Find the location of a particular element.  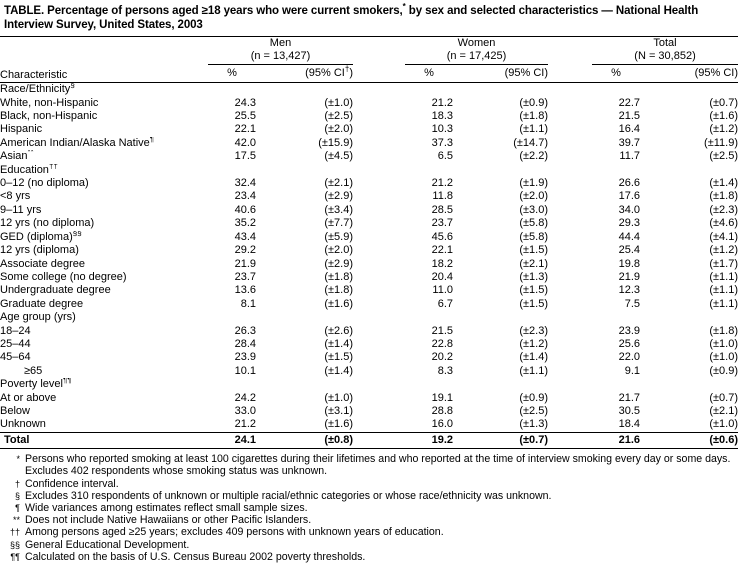

total-ci-cell: (±0.7) is located at coordinates (723, 102).